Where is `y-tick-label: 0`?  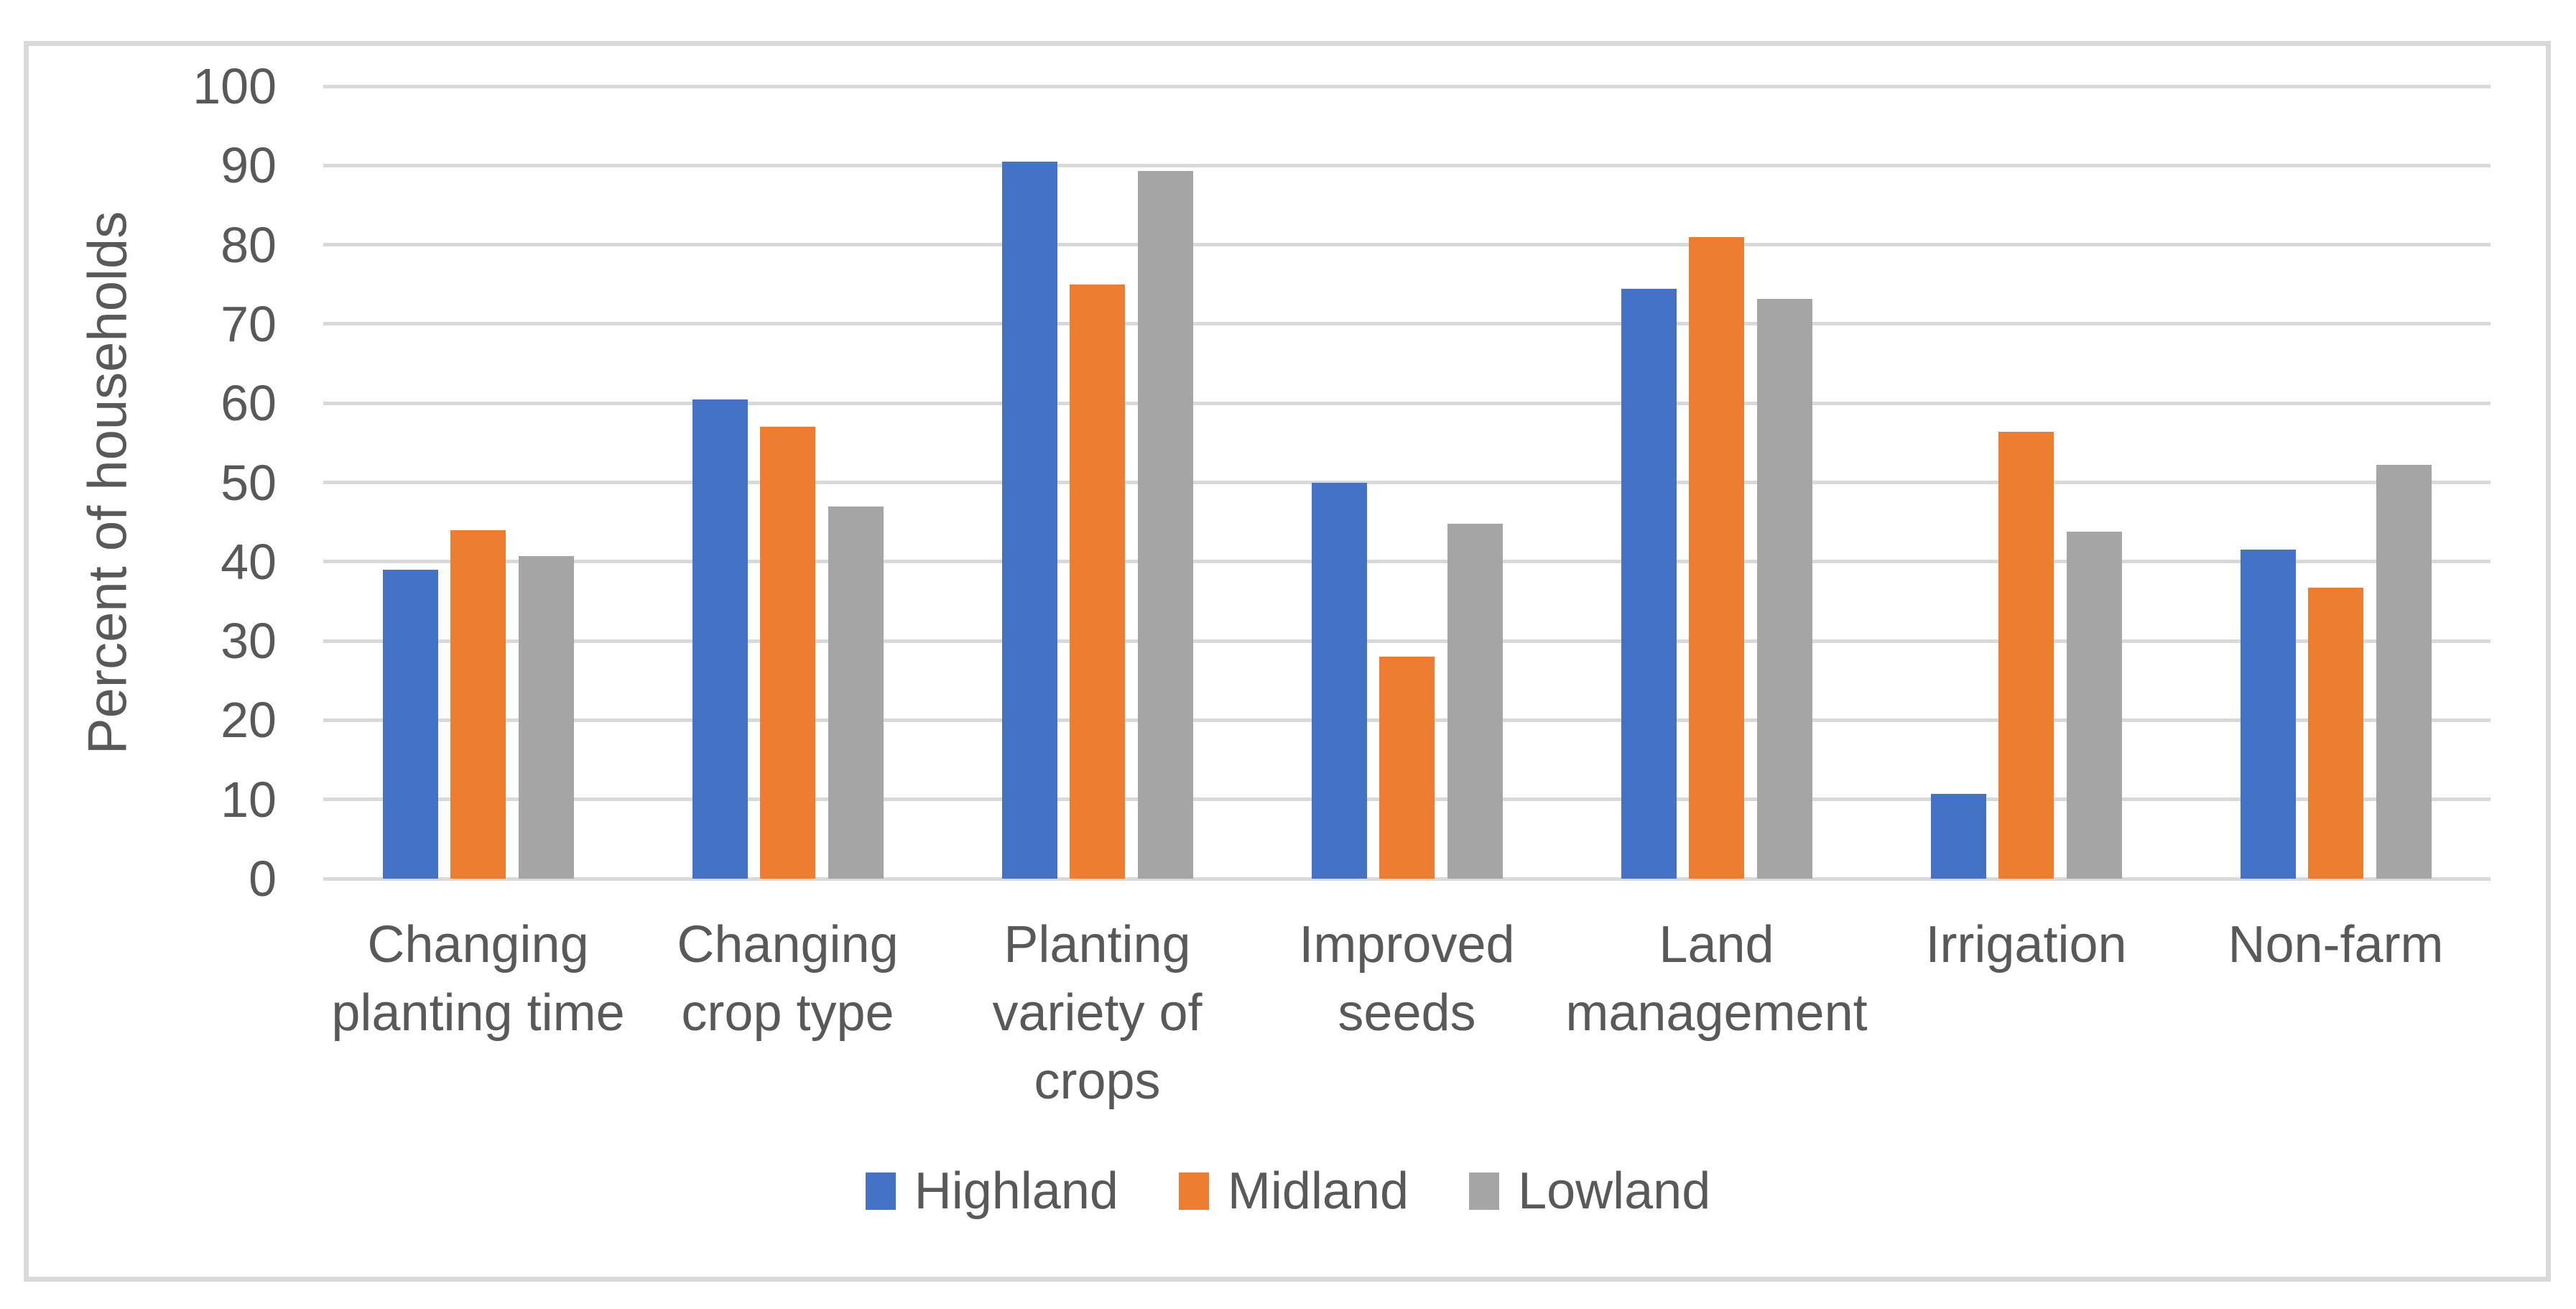
y-tick-label: 0 is located at coordinates (263, 879).